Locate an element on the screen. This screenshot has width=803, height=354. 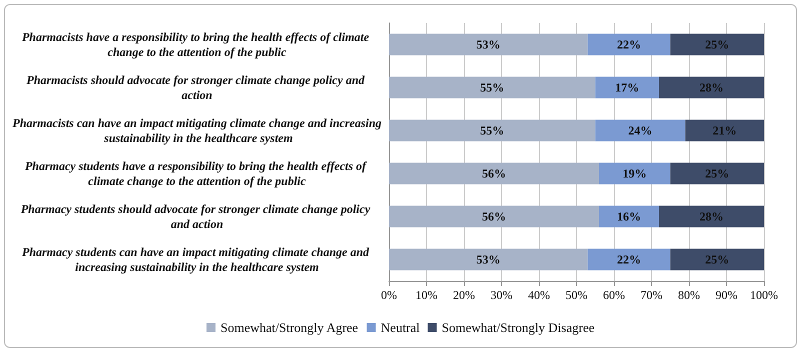
y-tick-label: Pharmacists should advocate for stronger climate change policy and action is located at coordinates (197, 87).